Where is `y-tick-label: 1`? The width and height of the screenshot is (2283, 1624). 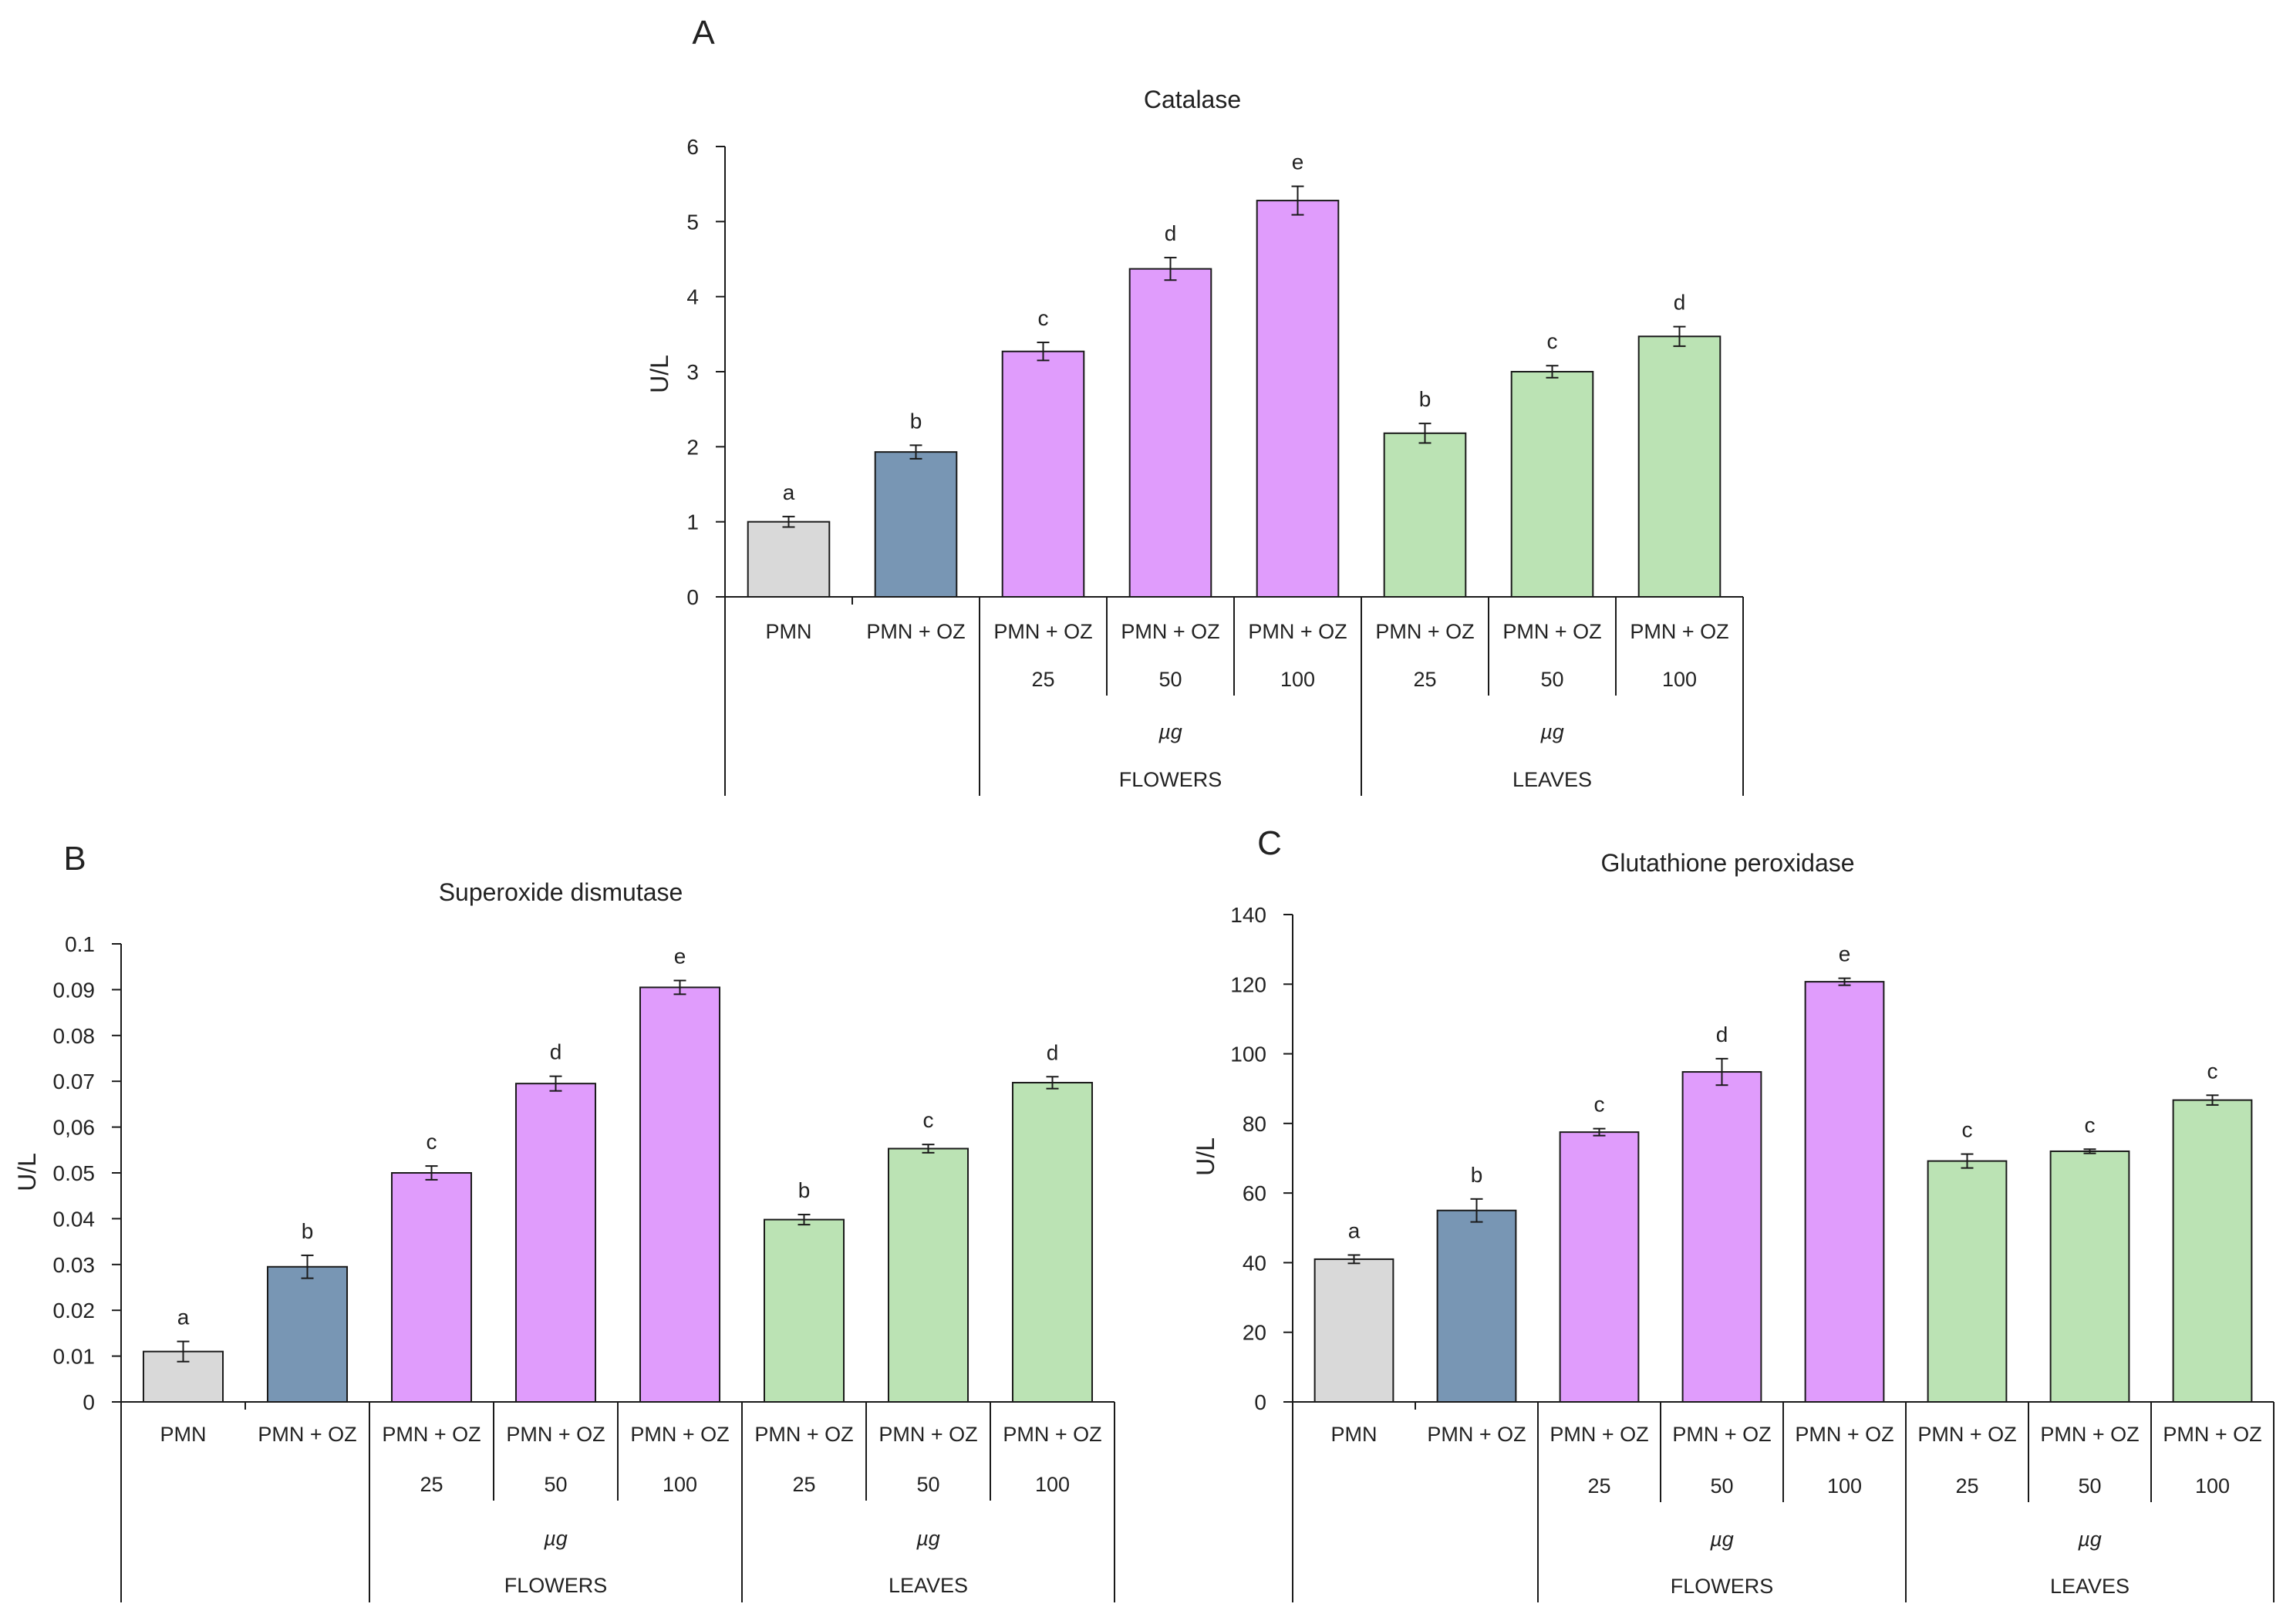 y-tick-label: 1 is located at coordinates (693, 522).